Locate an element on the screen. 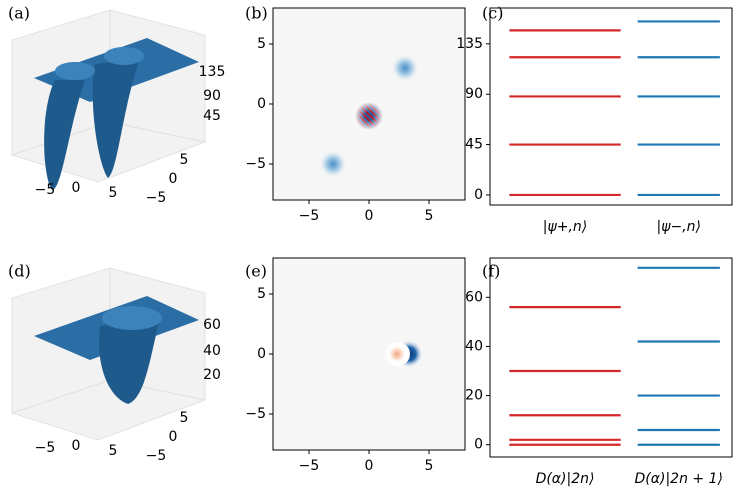 Image resolution: width=747 pixels, height=499 pixels. panel-label: (b) is located at coordinates (256, 13).